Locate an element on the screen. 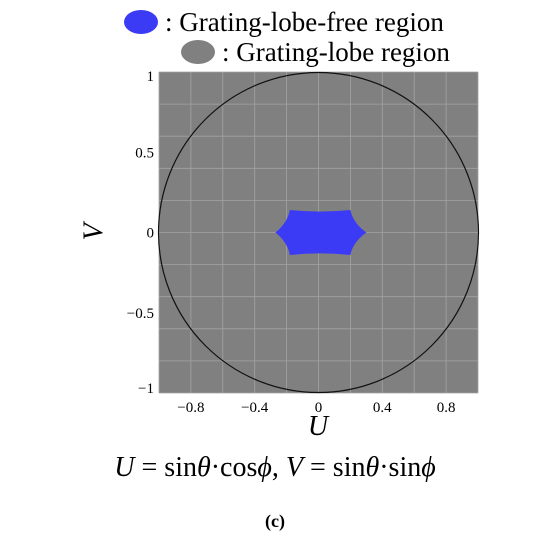 Image resolution: width=550 pixels, height=542 pixels. formula-v: V is located at coordinates (294, 467).